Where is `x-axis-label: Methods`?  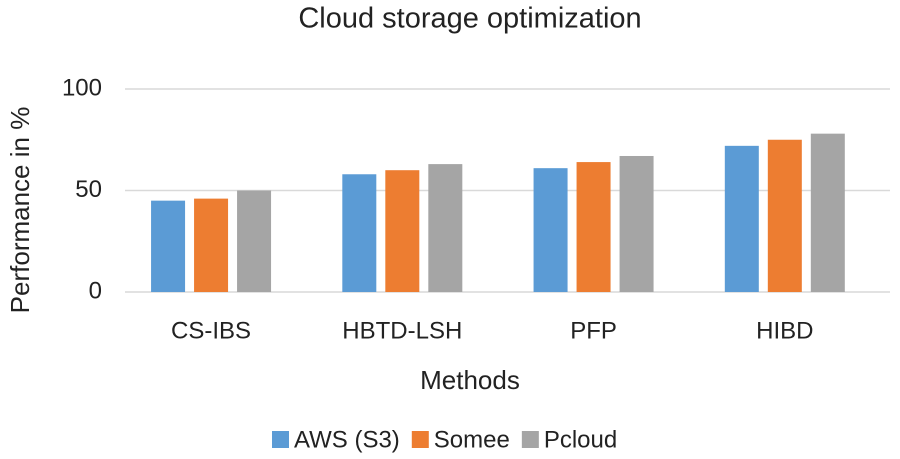 x-axis-label: Methods is located at coordinates (470, 380).